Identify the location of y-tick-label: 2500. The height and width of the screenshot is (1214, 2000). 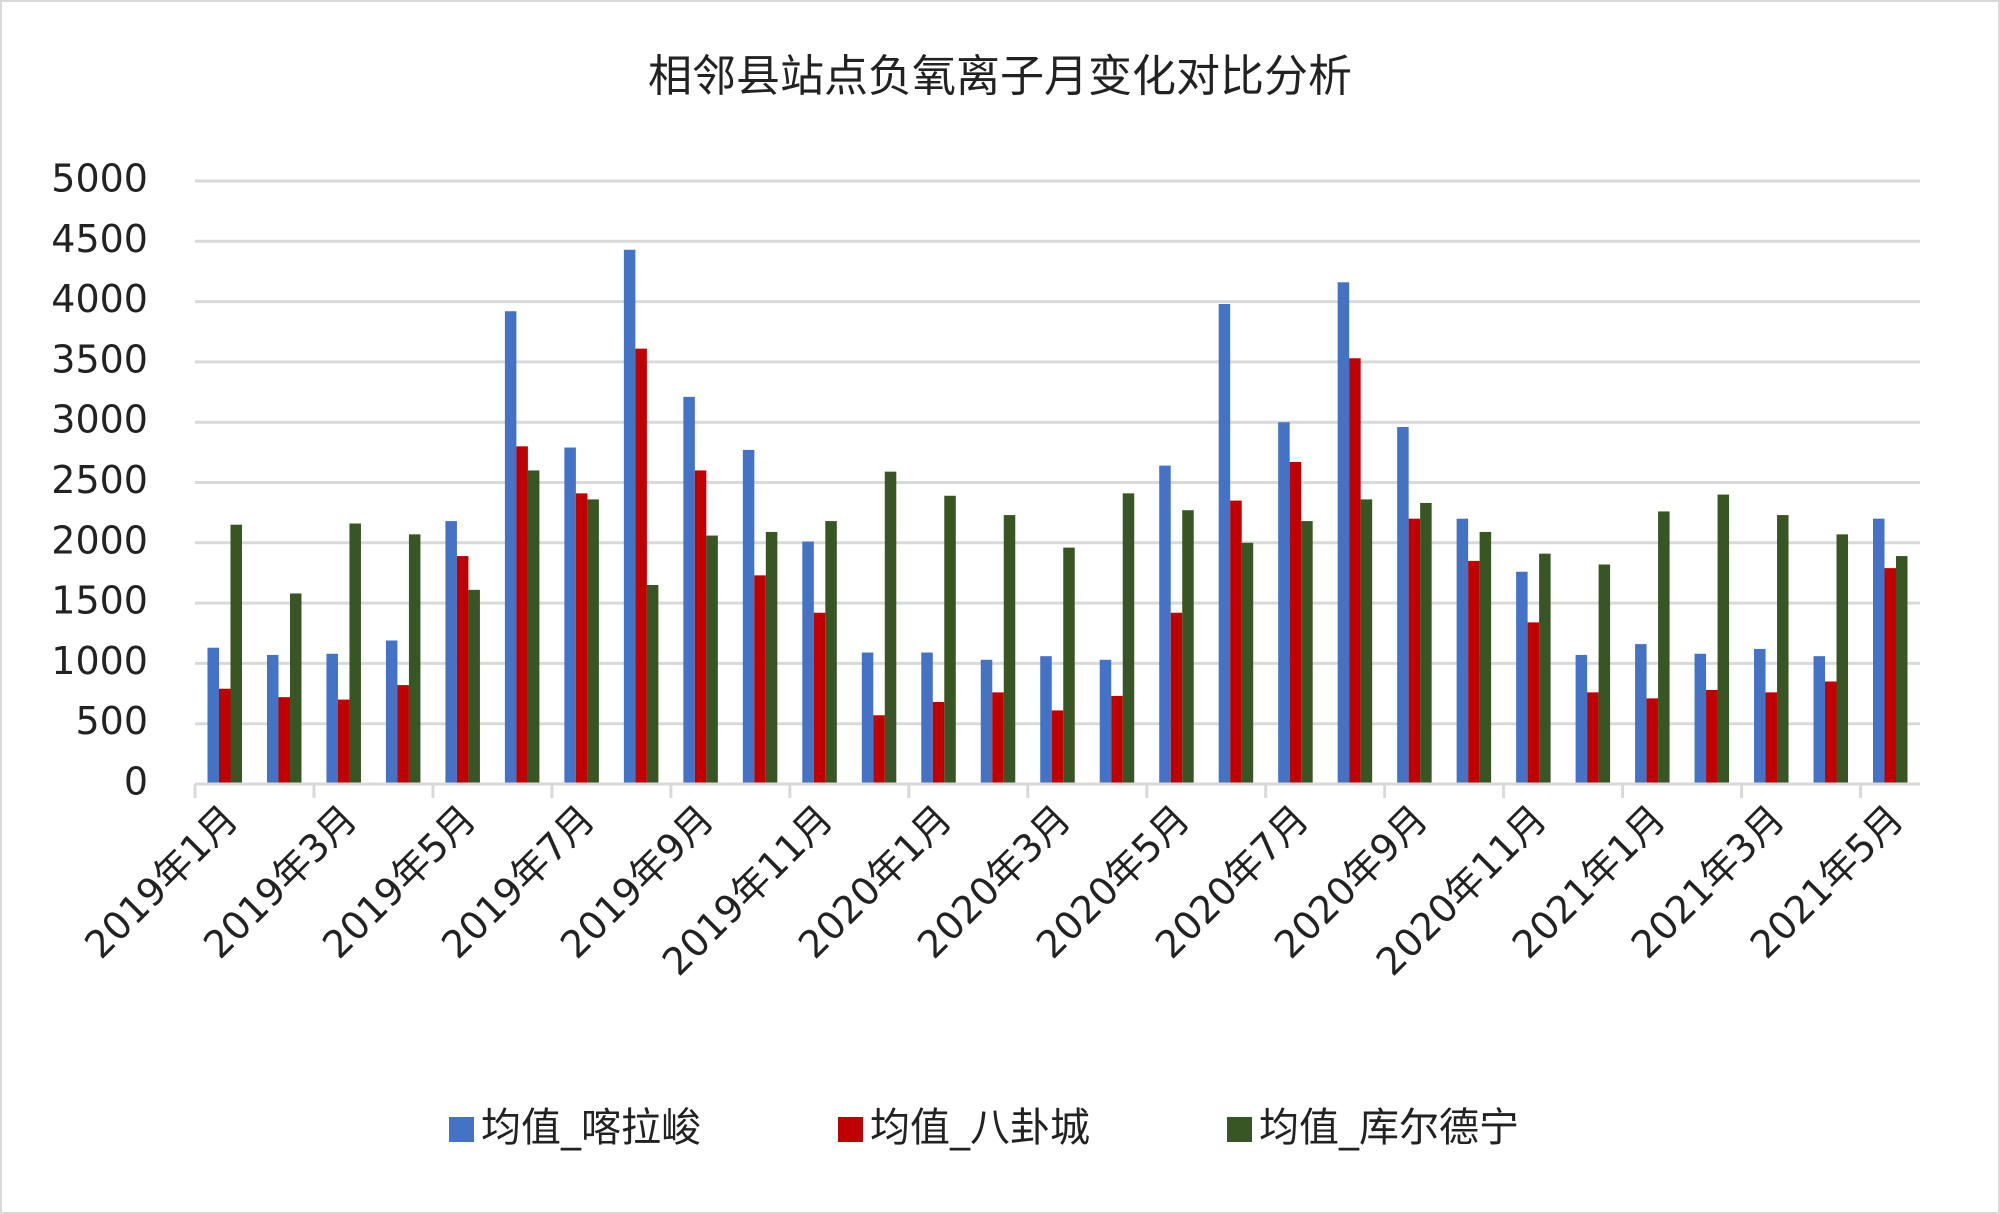
(99, 480).